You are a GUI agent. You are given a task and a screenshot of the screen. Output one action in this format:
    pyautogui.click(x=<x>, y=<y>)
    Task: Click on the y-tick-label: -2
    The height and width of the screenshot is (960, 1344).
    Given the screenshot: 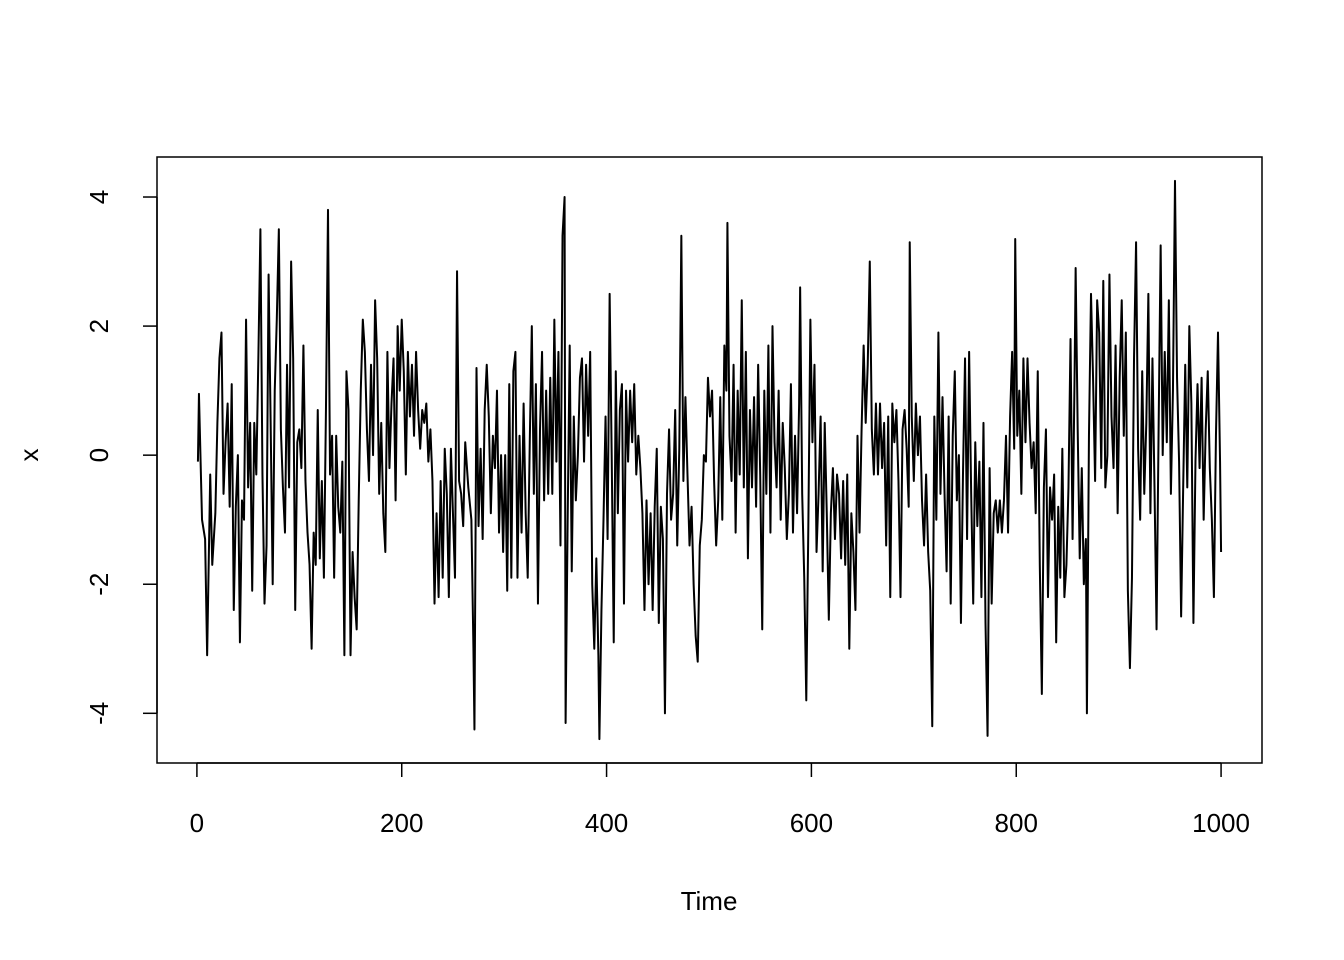 What is the action you would take?
    pyautogui.click(x=99, y=584)
    